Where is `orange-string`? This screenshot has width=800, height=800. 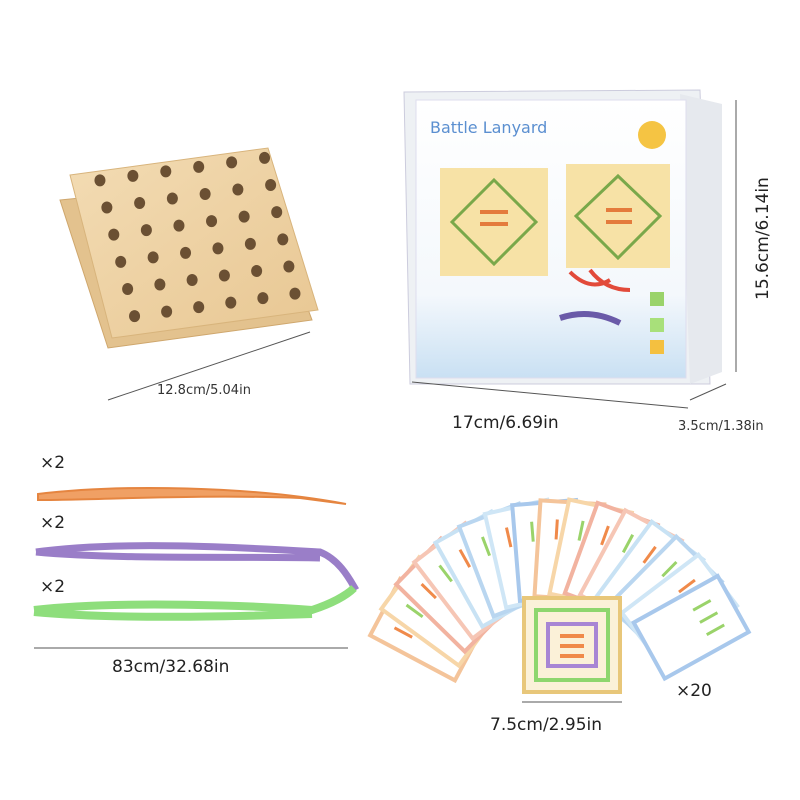 orange-string is located at coordinates (192, 496).